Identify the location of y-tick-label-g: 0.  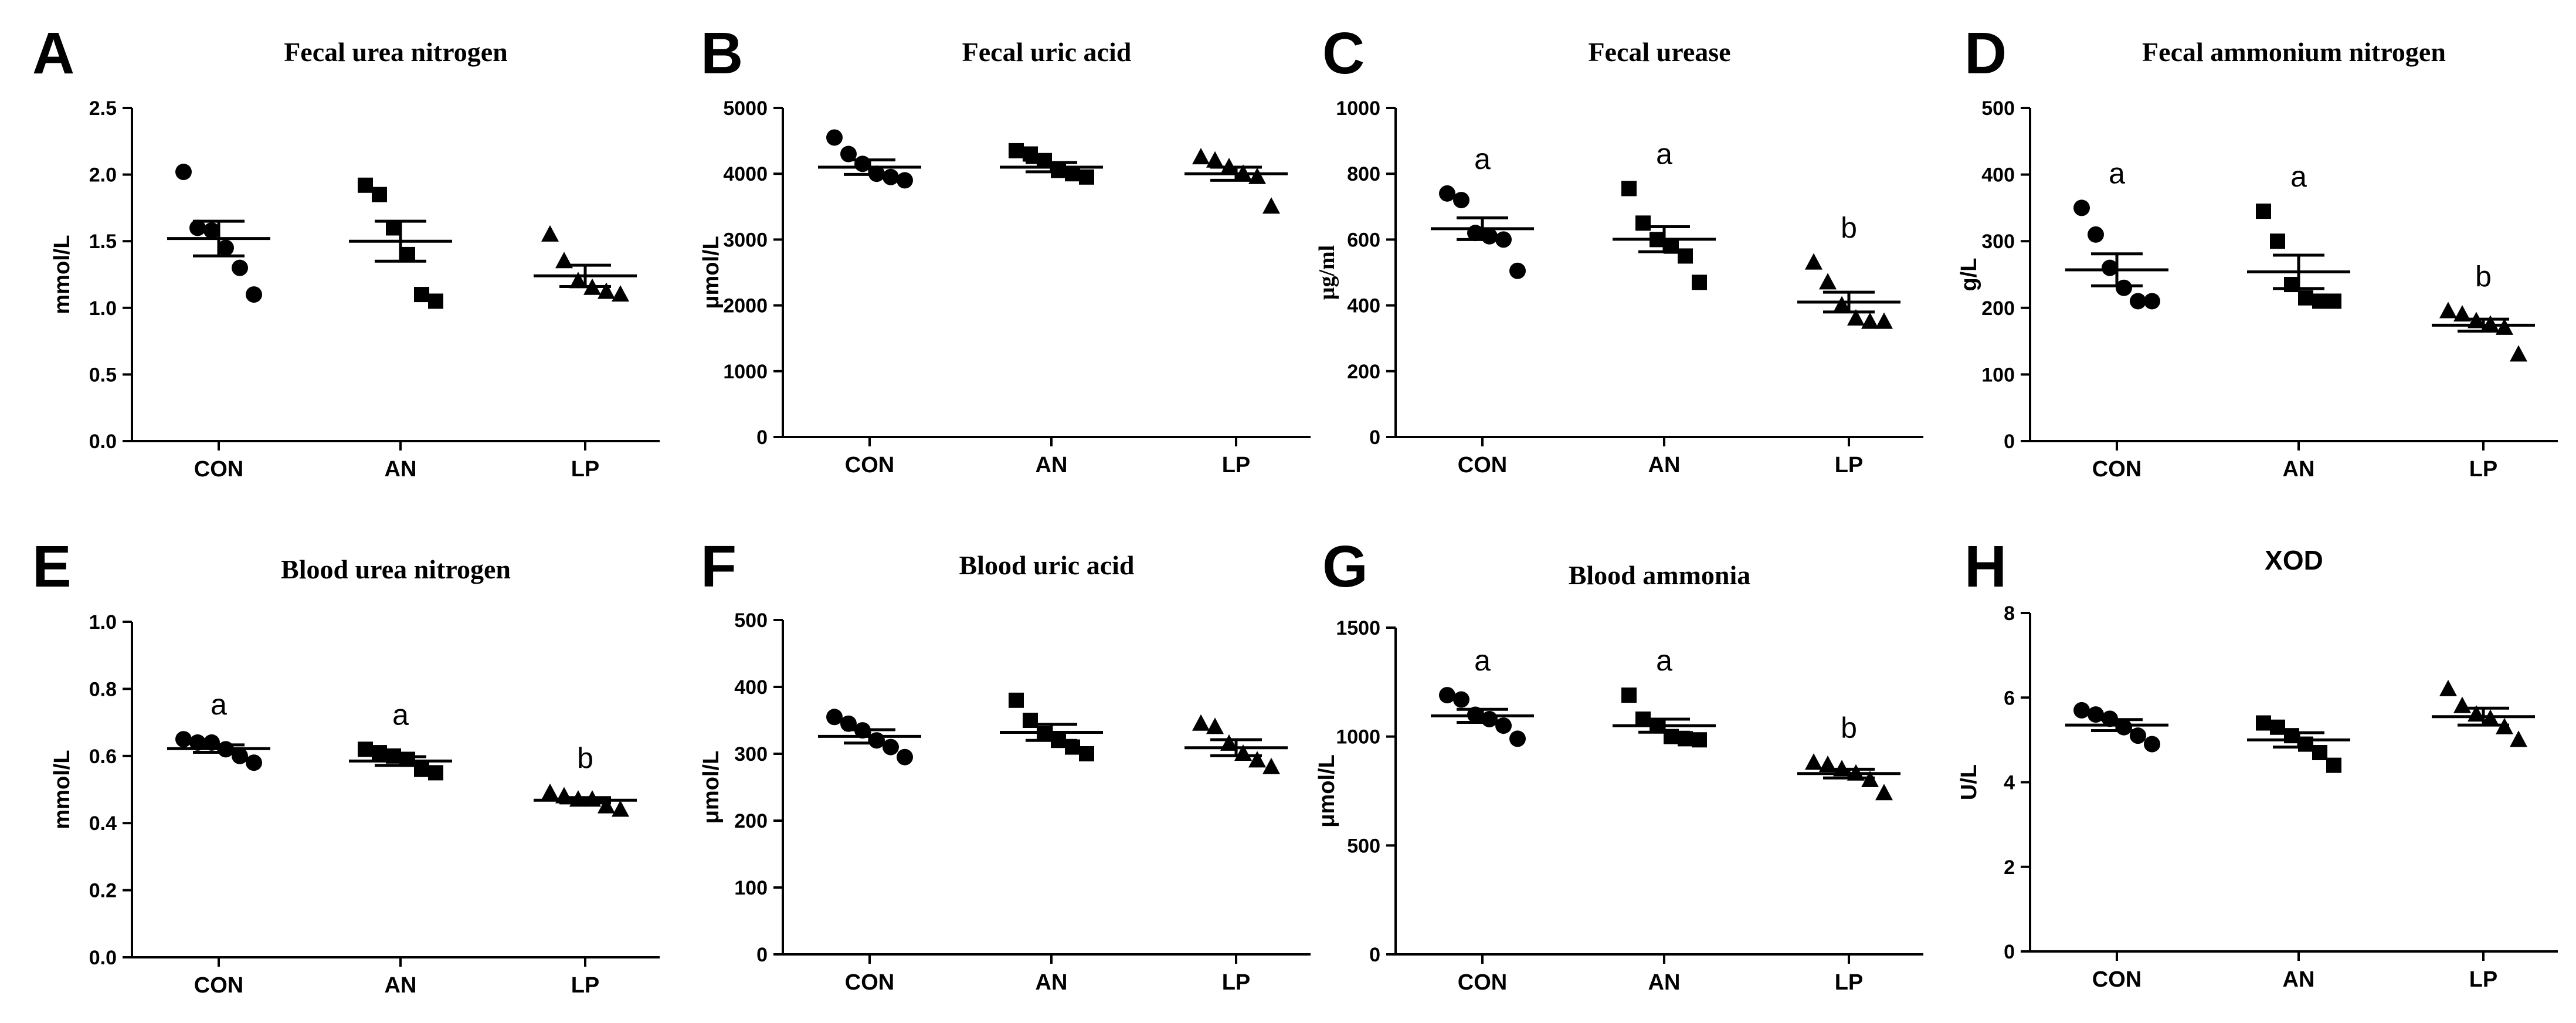
(1374, 955).